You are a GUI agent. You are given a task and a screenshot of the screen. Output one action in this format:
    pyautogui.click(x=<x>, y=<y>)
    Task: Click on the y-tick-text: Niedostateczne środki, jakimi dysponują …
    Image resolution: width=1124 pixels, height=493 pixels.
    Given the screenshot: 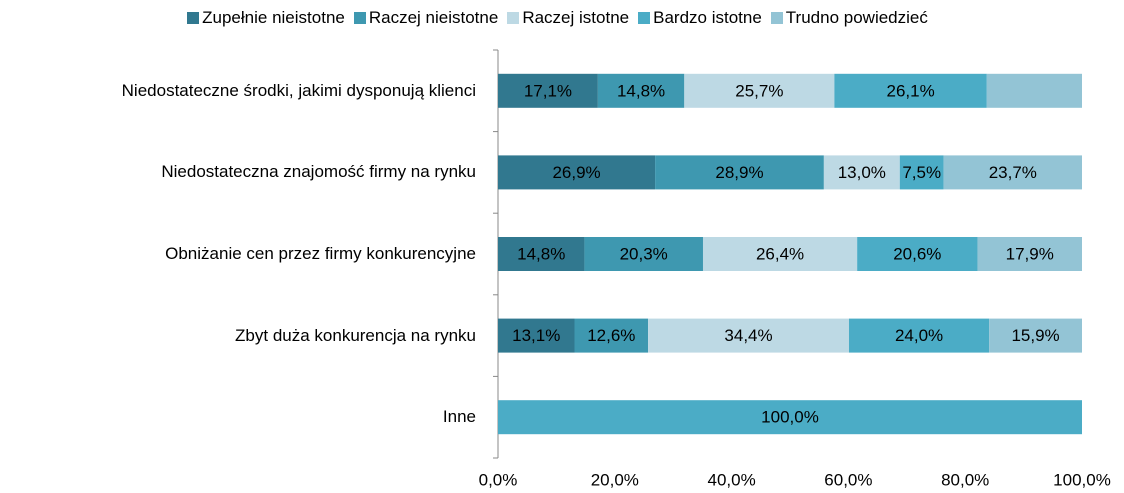 What is the action you would take?
    pyautogui.click(x=298, y=90)
    